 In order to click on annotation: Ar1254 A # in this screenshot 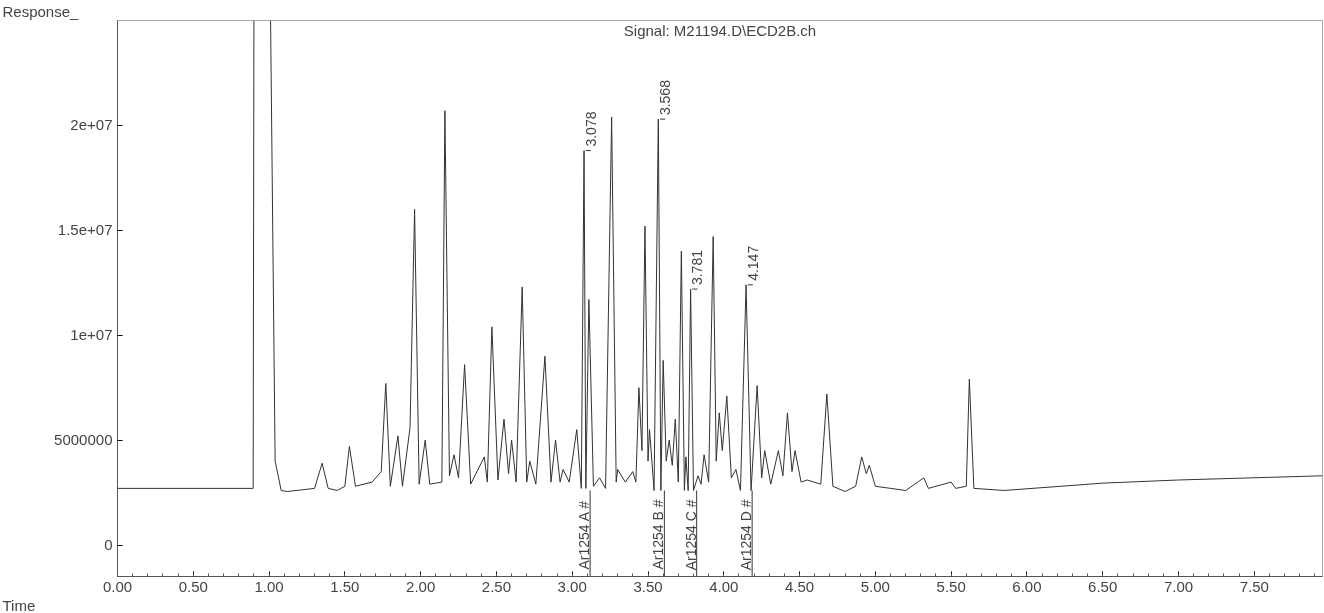, I will do `click(584, 535)`.